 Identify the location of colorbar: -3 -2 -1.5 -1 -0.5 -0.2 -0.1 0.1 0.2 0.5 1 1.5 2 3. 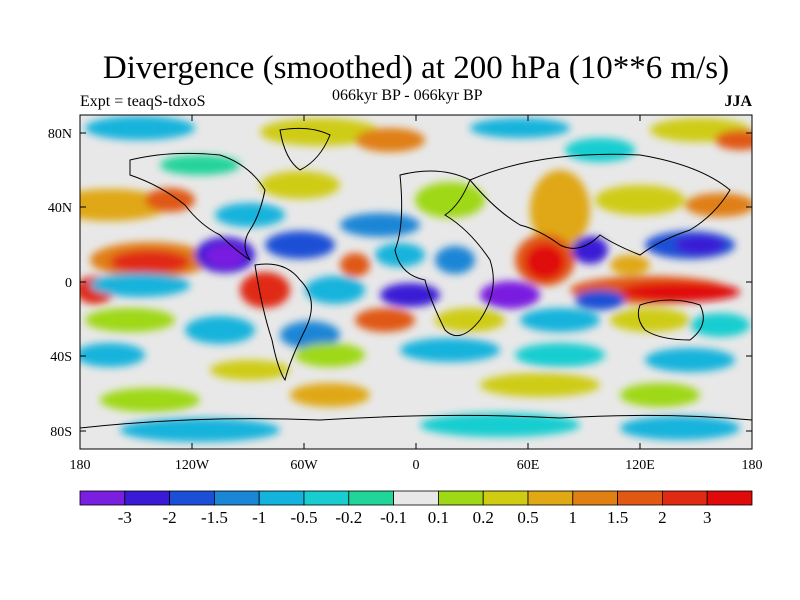
(416, 508).